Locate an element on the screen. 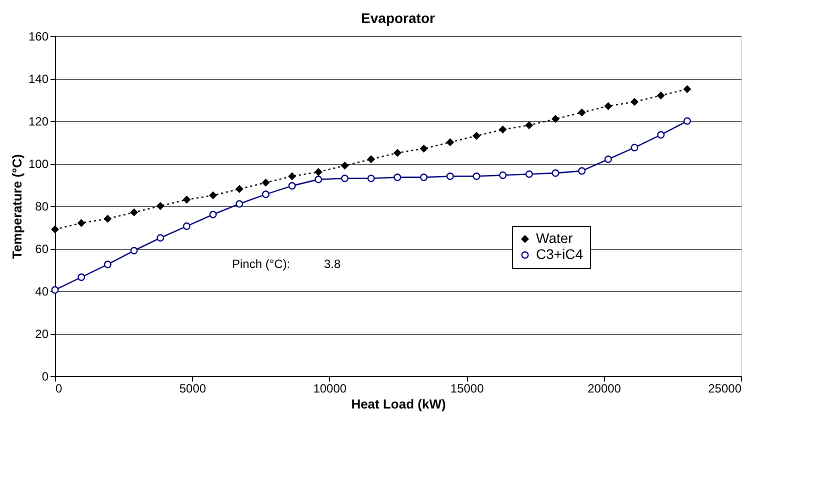 The image size is (816, 493). chart-title: Evaporator is located at coordinates (398, 18).